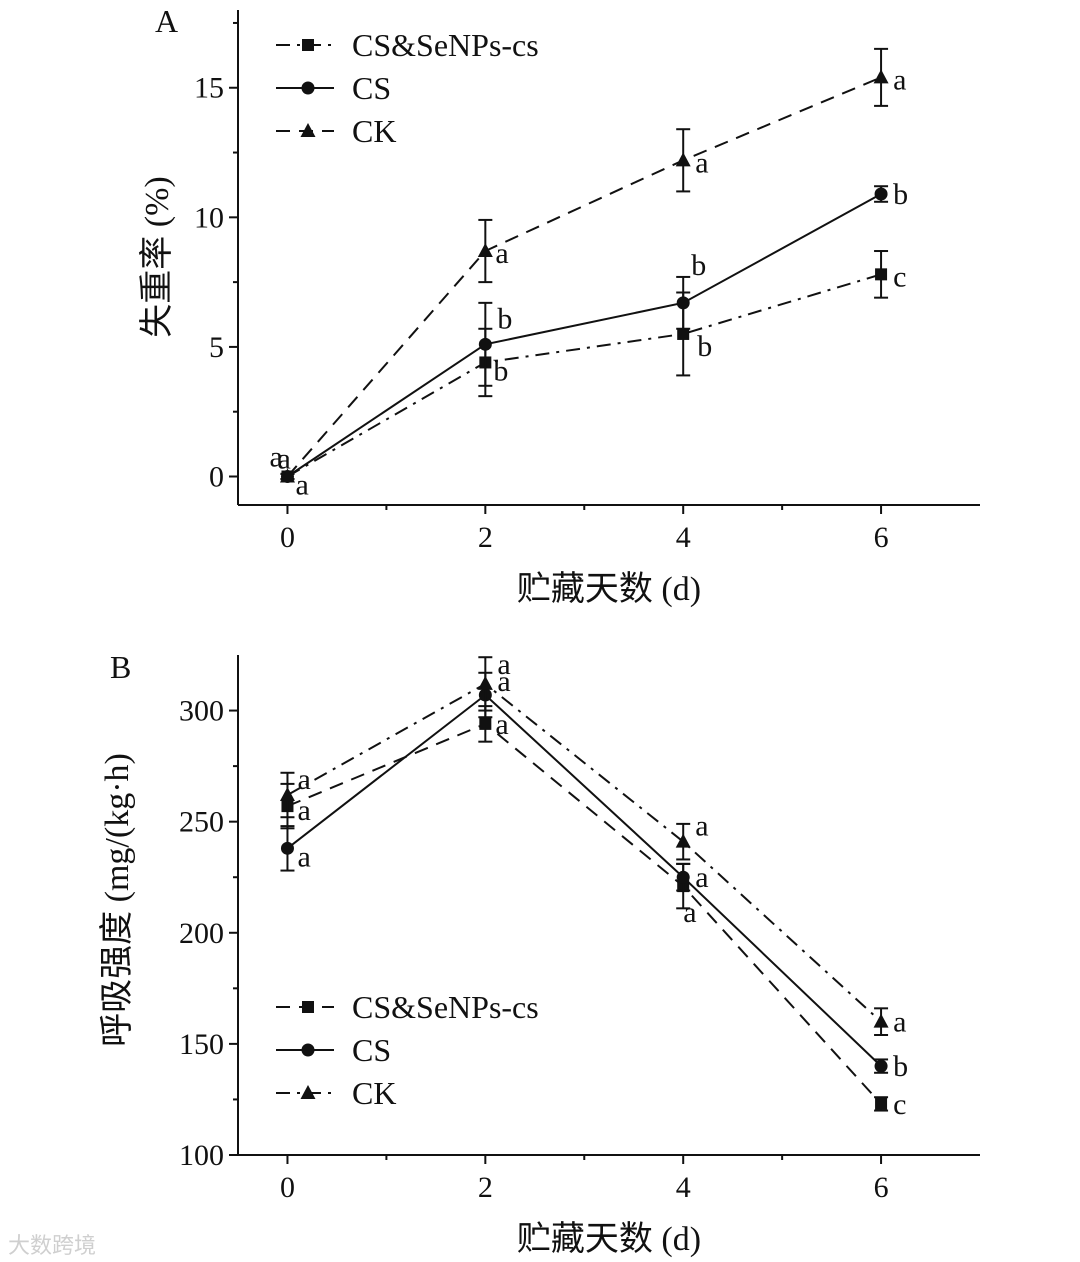 The image size is (1080, 1262). What do you see at coordinates (201, 822) in the screenshot?
I see `y-tick-label: 250` at bounding box center [201, 822].